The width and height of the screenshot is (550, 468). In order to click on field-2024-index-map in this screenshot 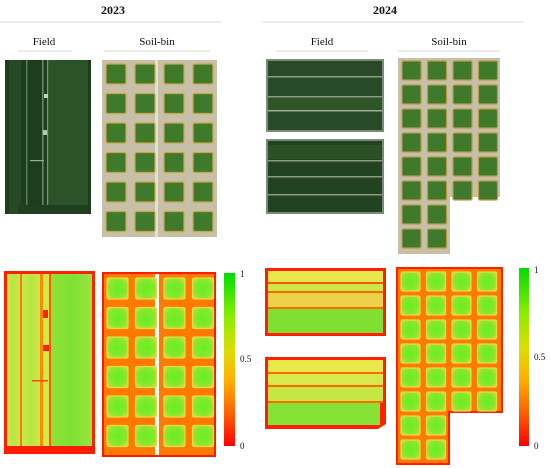, I will do `click(325, 348)`.